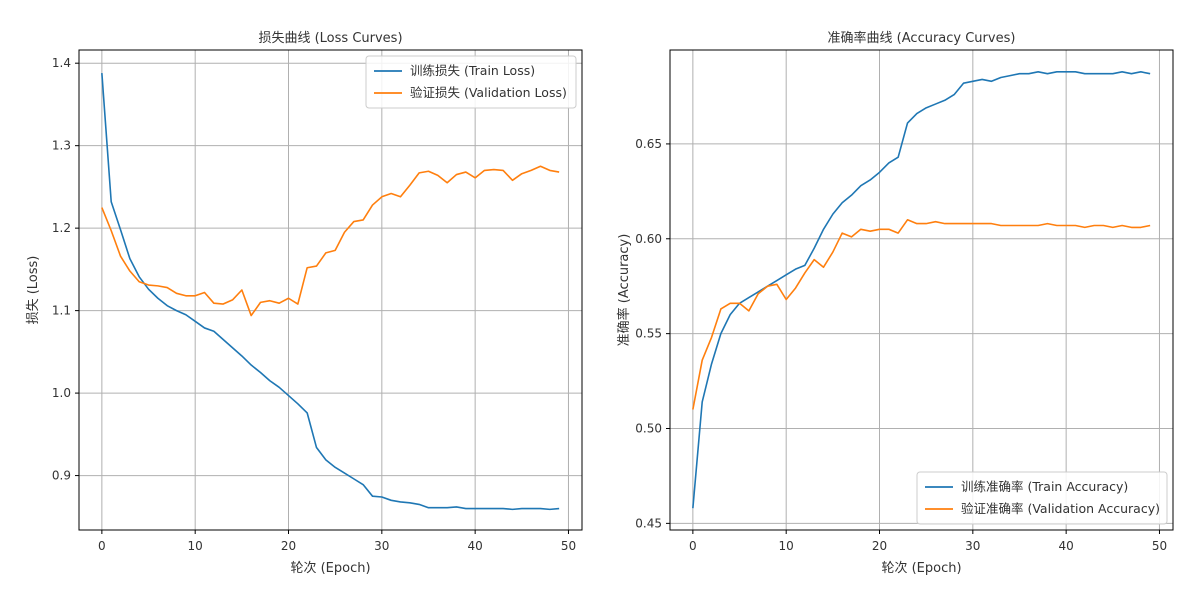 This screenshot has height=600, width=1200. I want to click on accuracy-x-tick-label: 10, so click(786, 546).